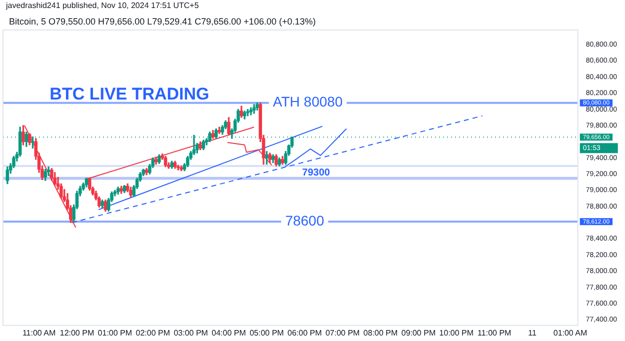 This screenshot has width=625, height=341. What do you see at coordinates (305, 333) in the screenshot?
I see `x-tick-label: 06:00 PM` at bounding box center [305, 333].